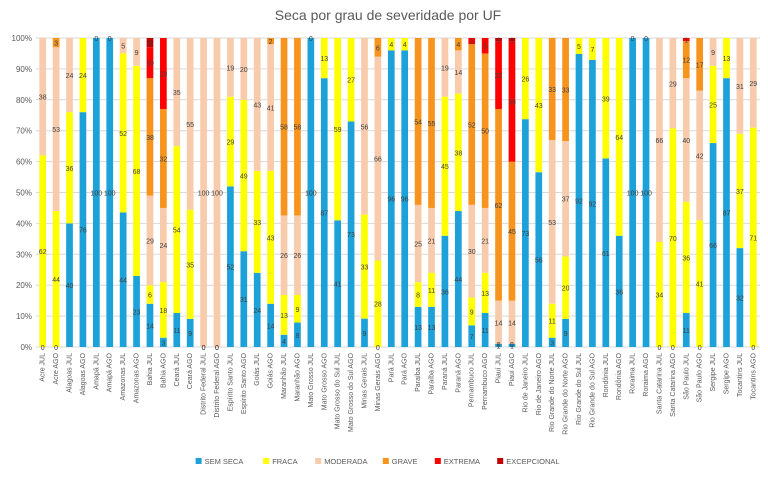 The width and height of the screenshot is (768, 479). I want to click on data-label: 2, so click(271, 42).